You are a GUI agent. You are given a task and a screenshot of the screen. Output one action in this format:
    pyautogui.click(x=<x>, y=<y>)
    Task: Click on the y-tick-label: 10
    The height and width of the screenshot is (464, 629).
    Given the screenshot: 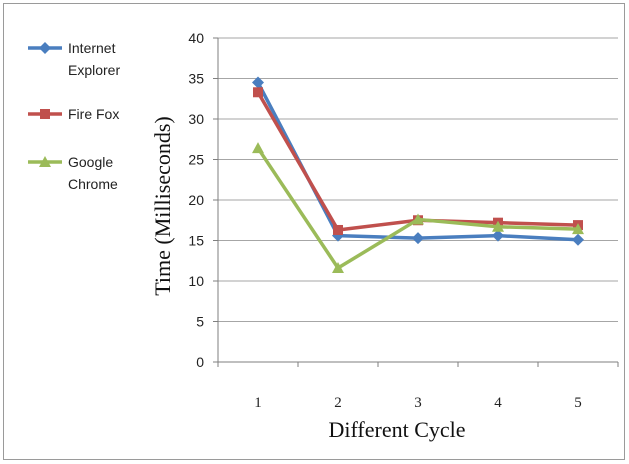 What is the action you would take?
    pyautogui.click(x=196, y=281)
    